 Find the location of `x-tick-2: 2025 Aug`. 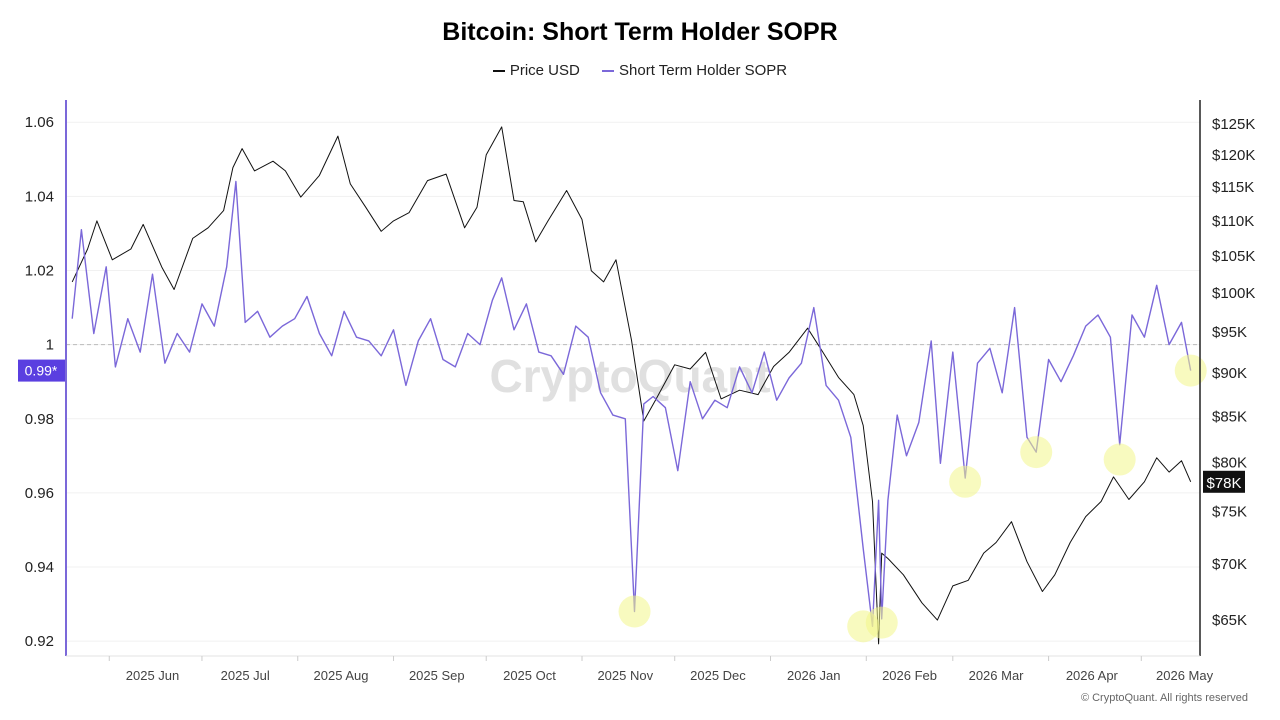

x-tick-2: 2025 Aug is located at coordinates (341, 675).